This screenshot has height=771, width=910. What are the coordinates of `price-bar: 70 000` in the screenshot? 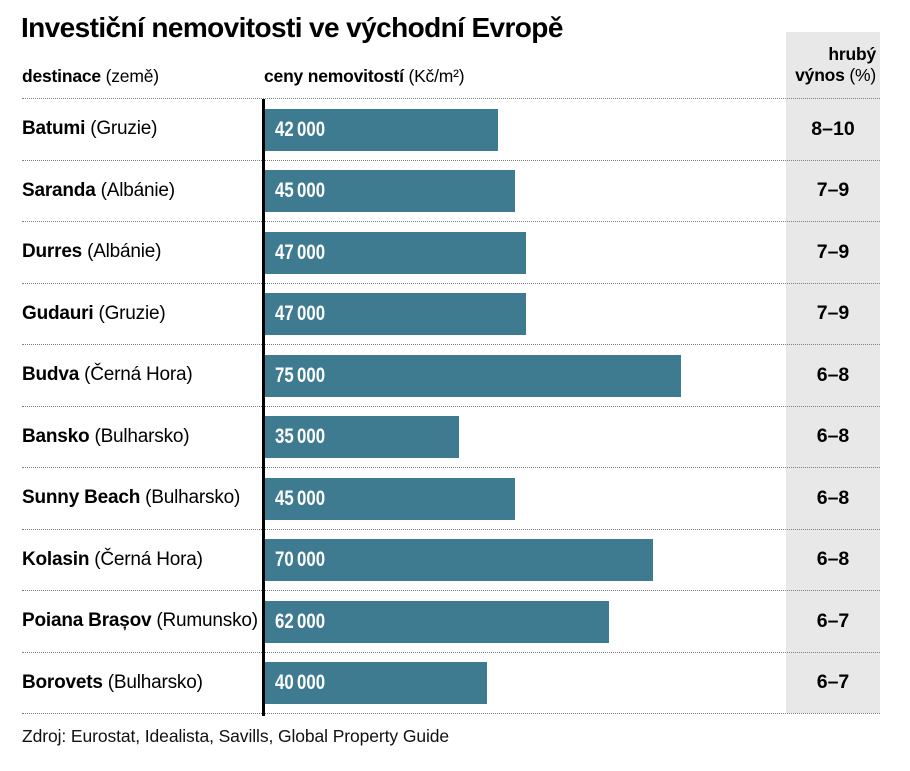 It's located at (459, 560).